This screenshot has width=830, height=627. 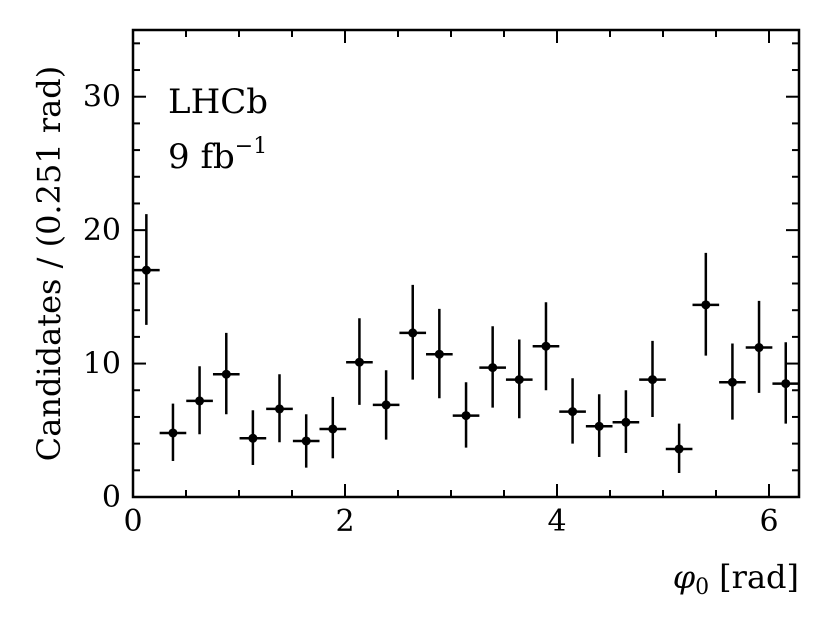 I want to click on x-tick-label: 2, so click(x=344, y=521).